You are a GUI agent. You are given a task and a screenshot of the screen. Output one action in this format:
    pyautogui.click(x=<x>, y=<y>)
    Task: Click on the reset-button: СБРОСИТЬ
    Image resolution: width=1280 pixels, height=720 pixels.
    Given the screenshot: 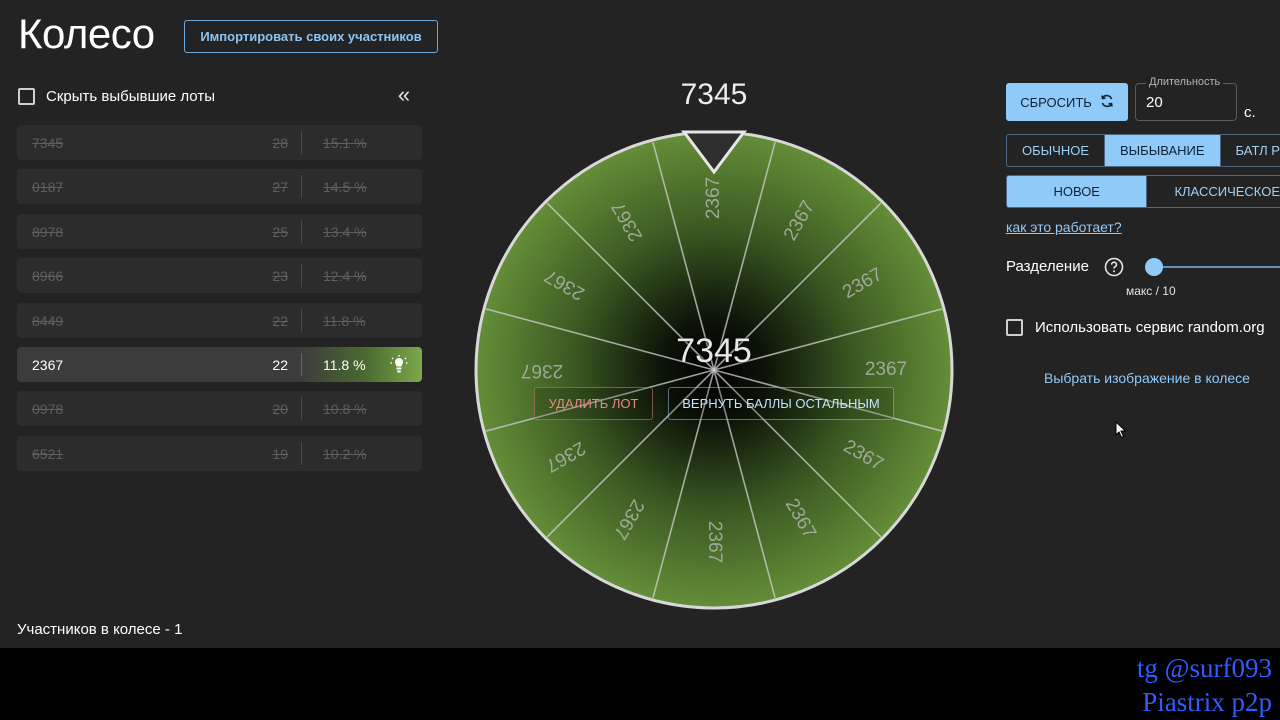 What is the action you would take?
    pyautogui.click(x=1067, y=102)
    